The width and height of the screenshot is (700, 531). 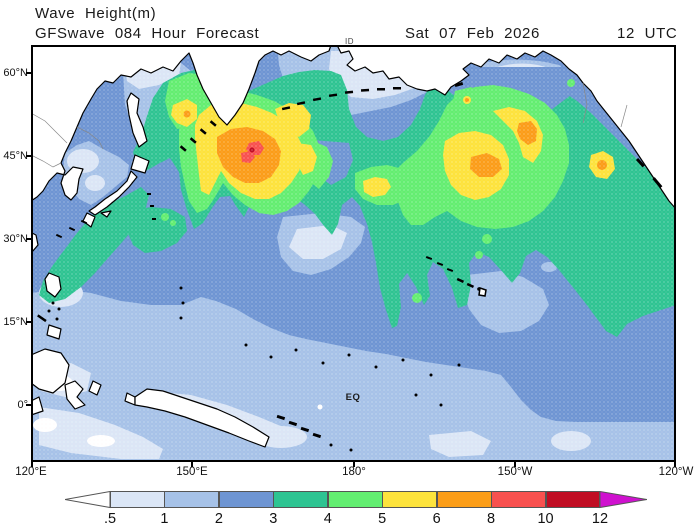 I want to click on colorbar-label: 10, so click(x=545, y=519).